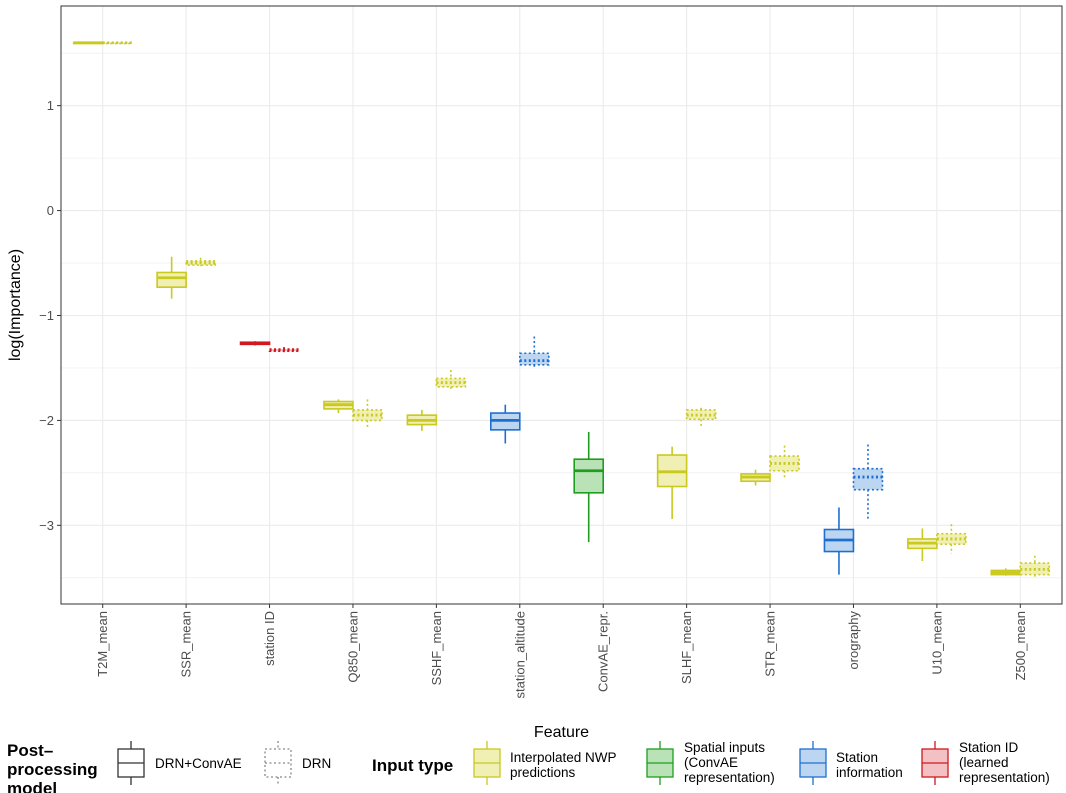 This screenshot has width=1066, height=793. Describe the element at coordinates (46, 315) in the screenshot. I see `y-tick-label: −1` at that location.